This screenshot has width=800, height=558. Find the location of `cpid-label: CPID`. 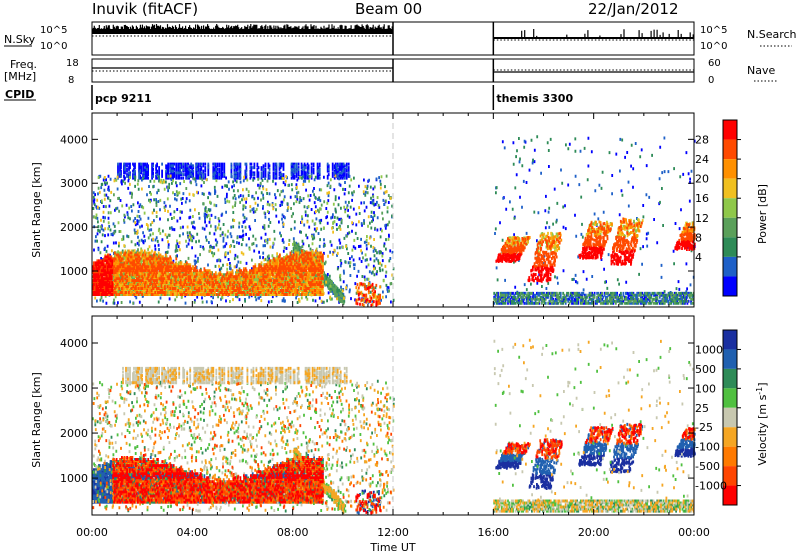

cpid-label: CPID is located at coordinates (19, 94).